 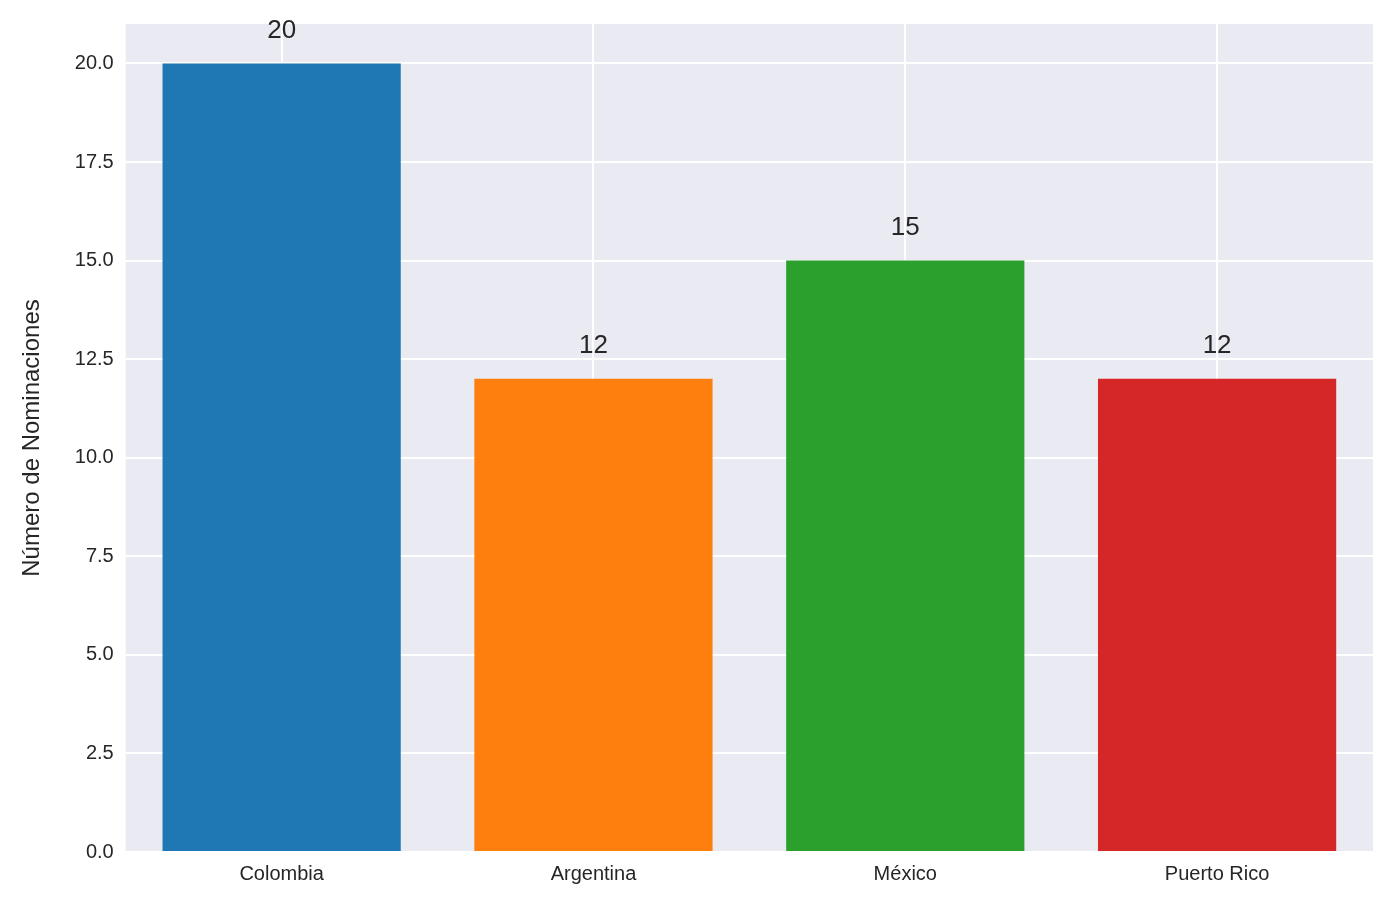 What do you see at coordinates (99, 751) in the screenshot?
I see `y-tick-label: 2.5` at bounding box center [99, 751].